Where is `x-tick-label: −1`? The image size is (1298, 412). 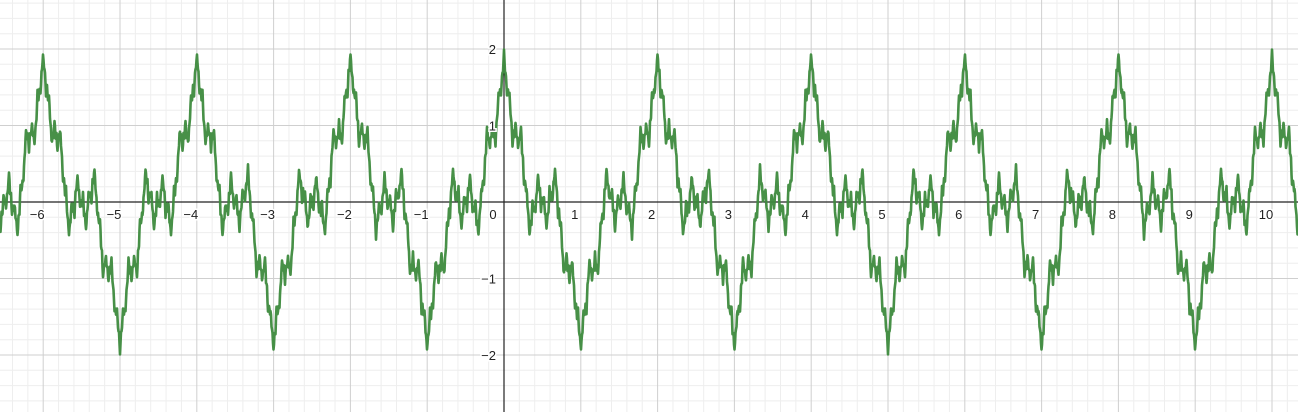
x-tick-label: −1 is located at coordinates (421, 214).